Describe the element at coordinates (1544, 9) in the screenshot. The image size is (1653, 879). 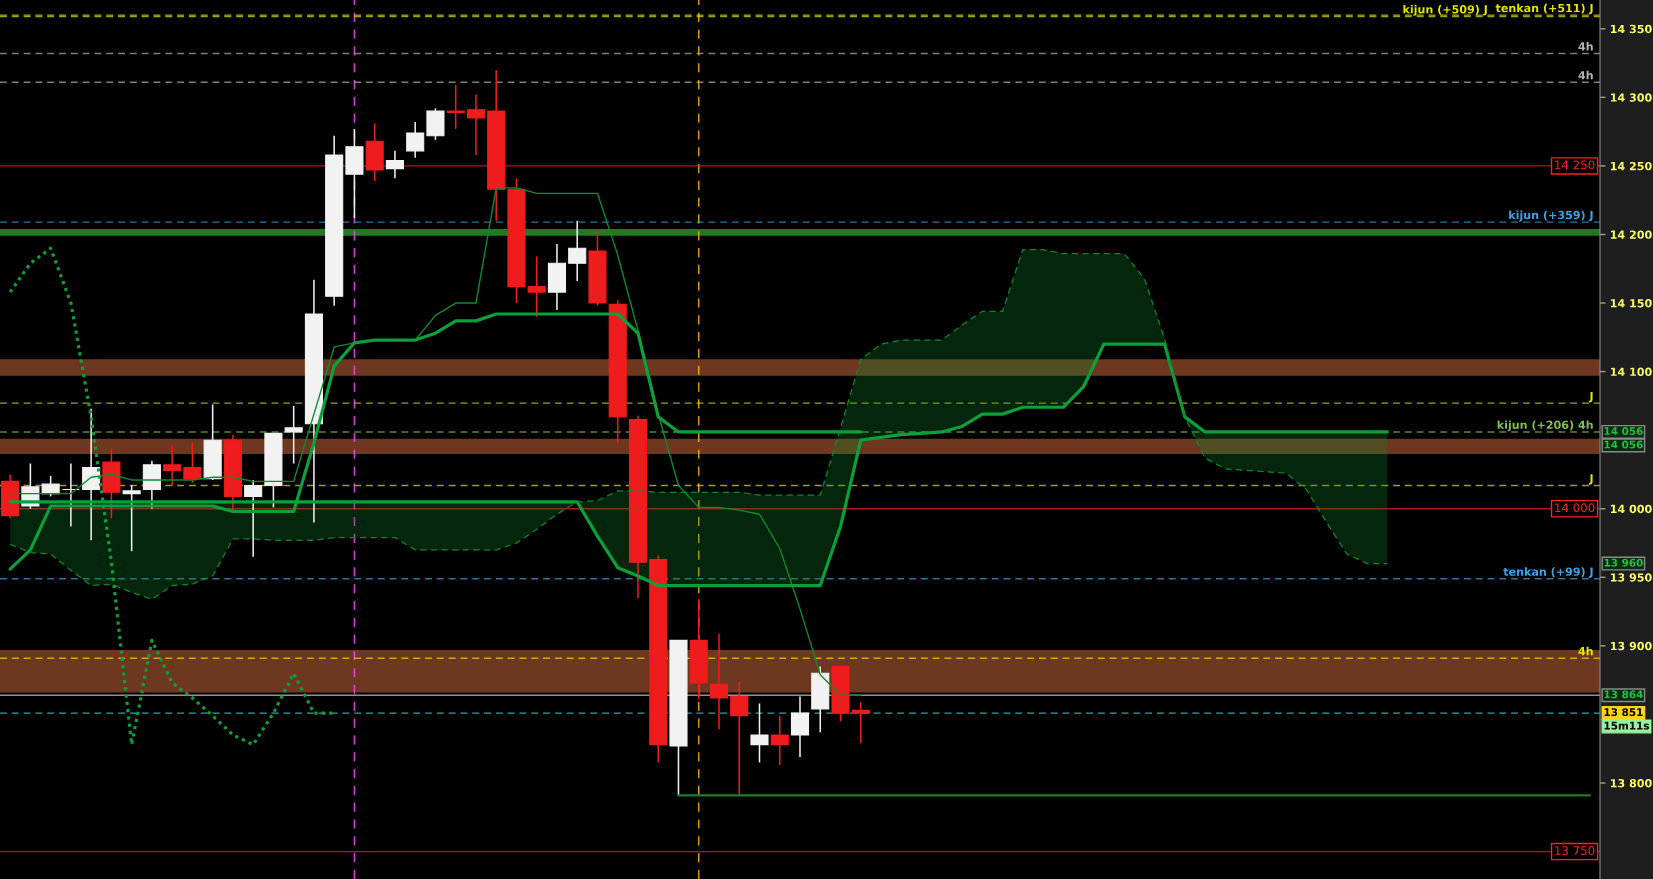
I see `ref-line-label: tenkan (+511) J` at that location.